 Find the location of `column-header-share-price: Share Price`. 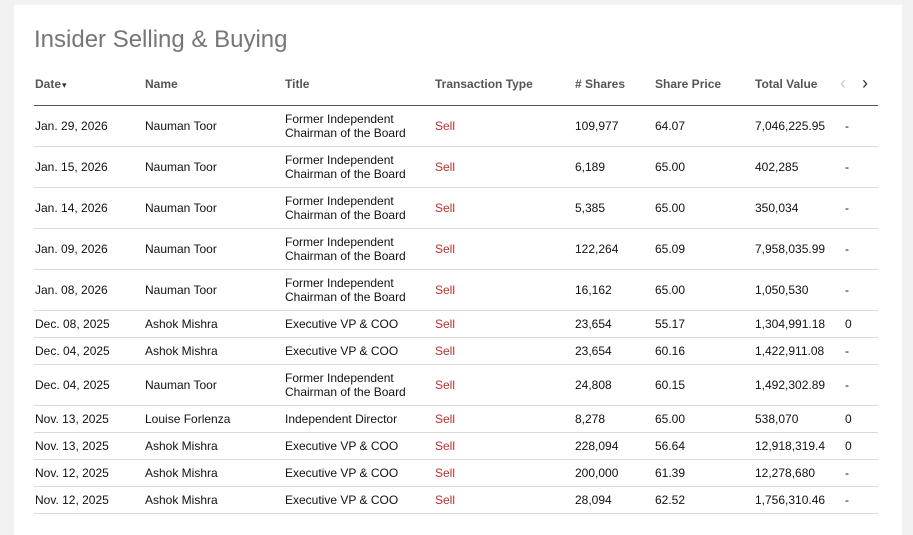

column-header-share-price: Share Price is located at coordinates (688, 84).